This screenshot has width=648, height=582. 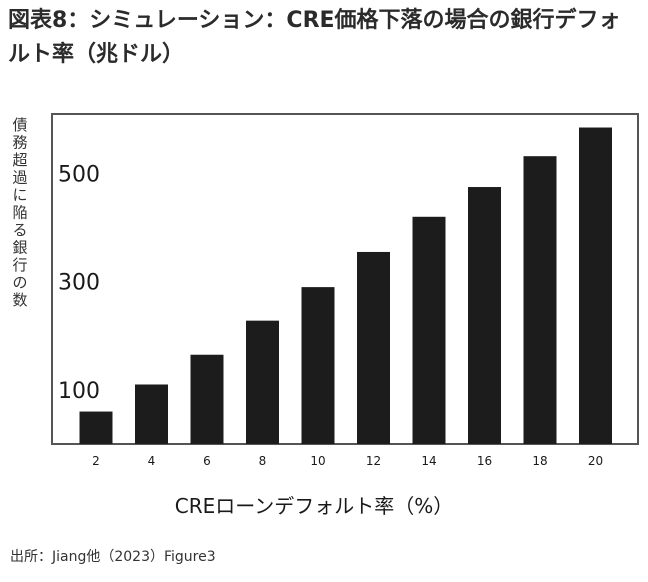 I want to click on y-axis-label-char: る, so click(x=19, y=230).